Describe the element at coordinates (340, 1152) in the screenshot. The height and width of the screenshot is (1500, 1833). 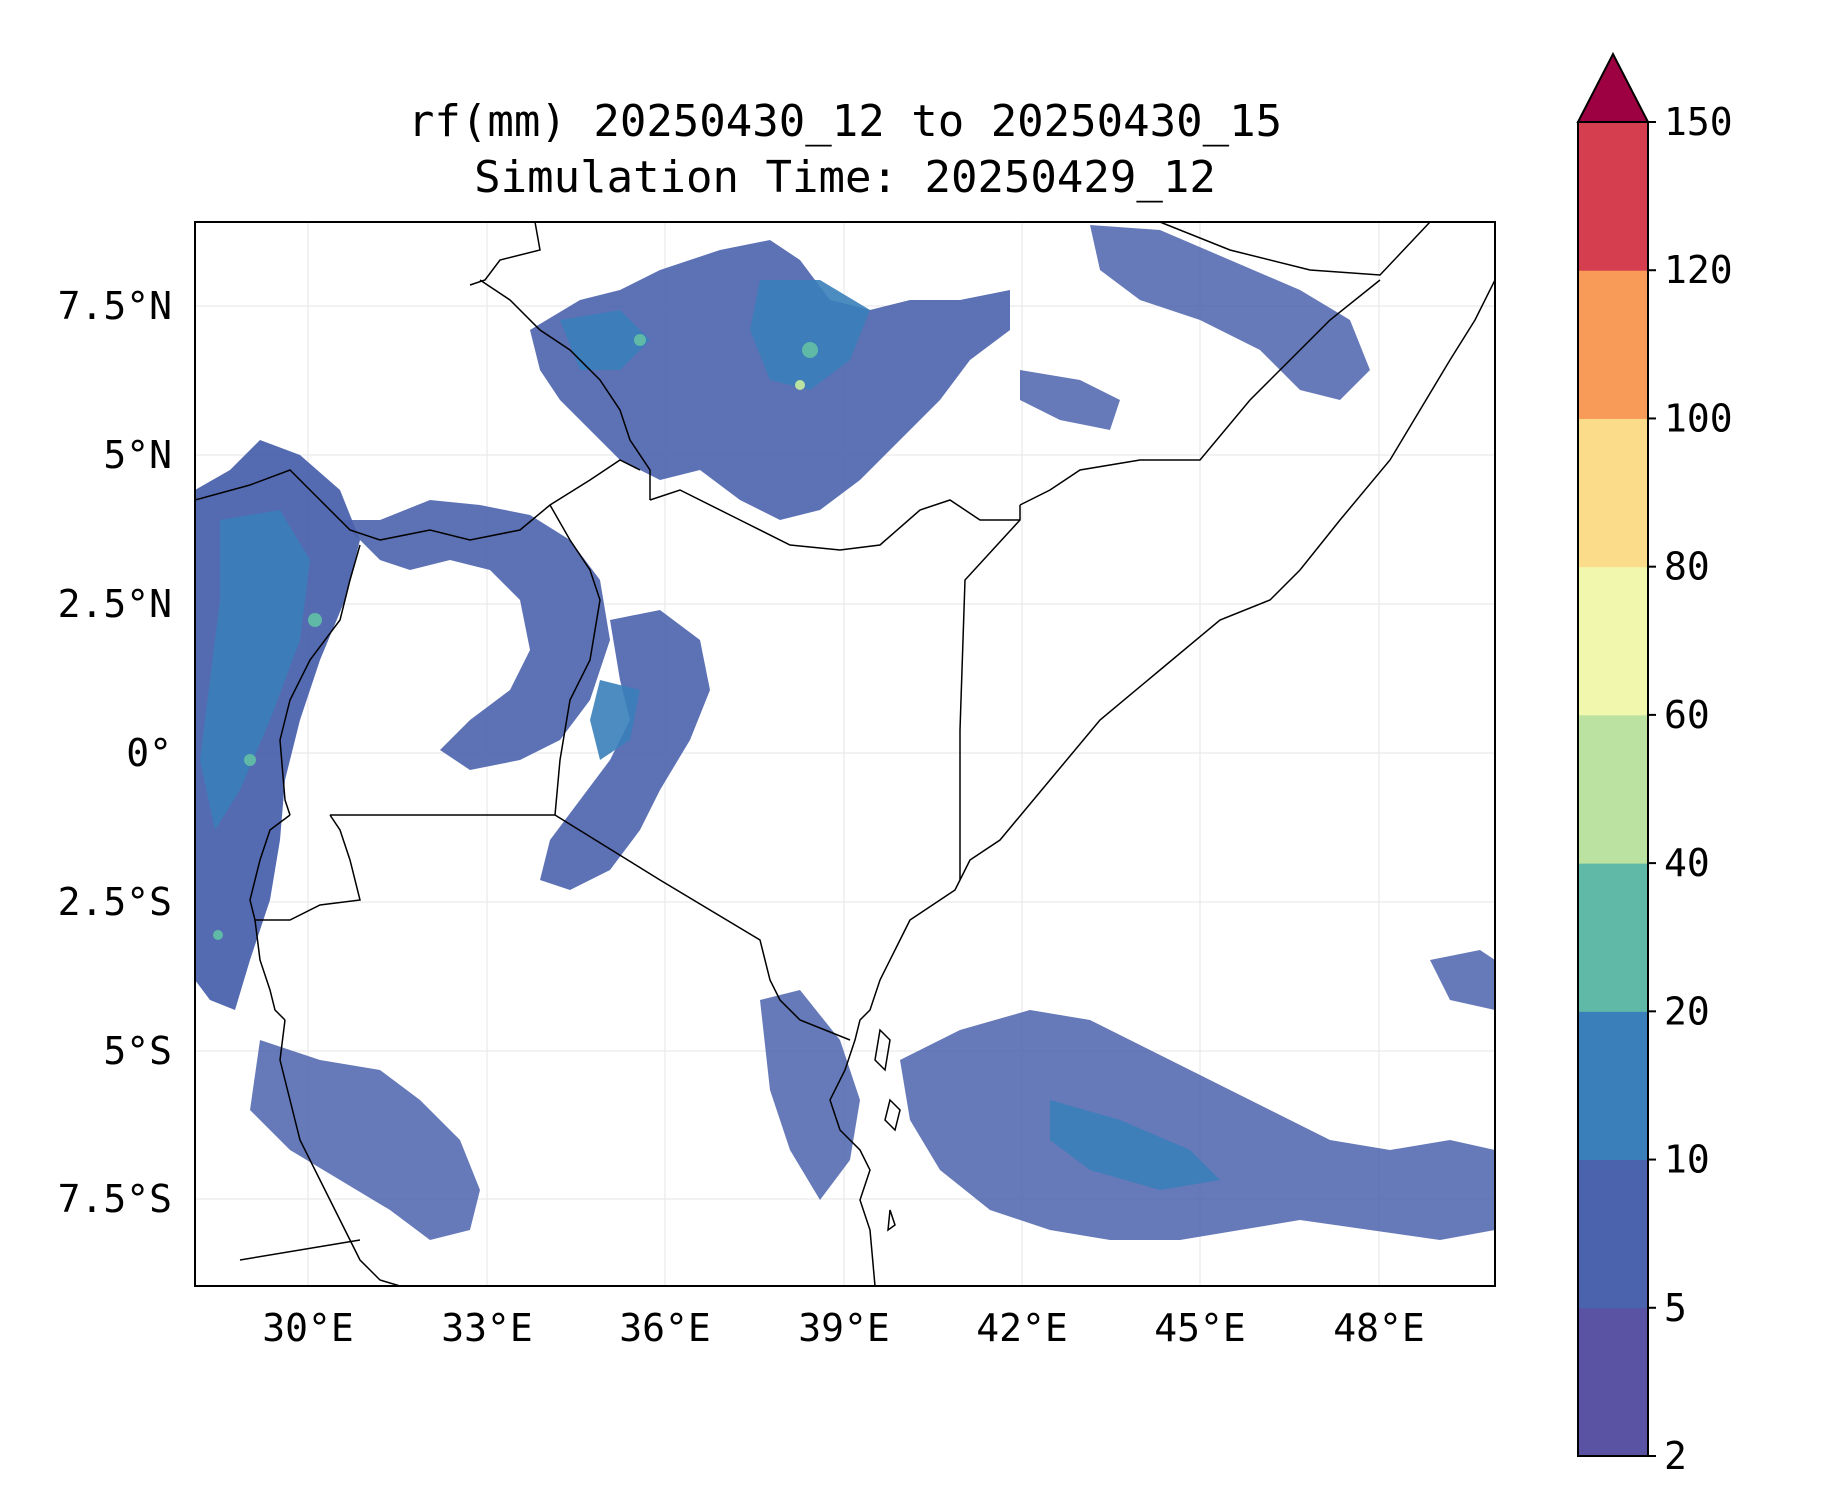
I see `border-tanzania-west` at that location.